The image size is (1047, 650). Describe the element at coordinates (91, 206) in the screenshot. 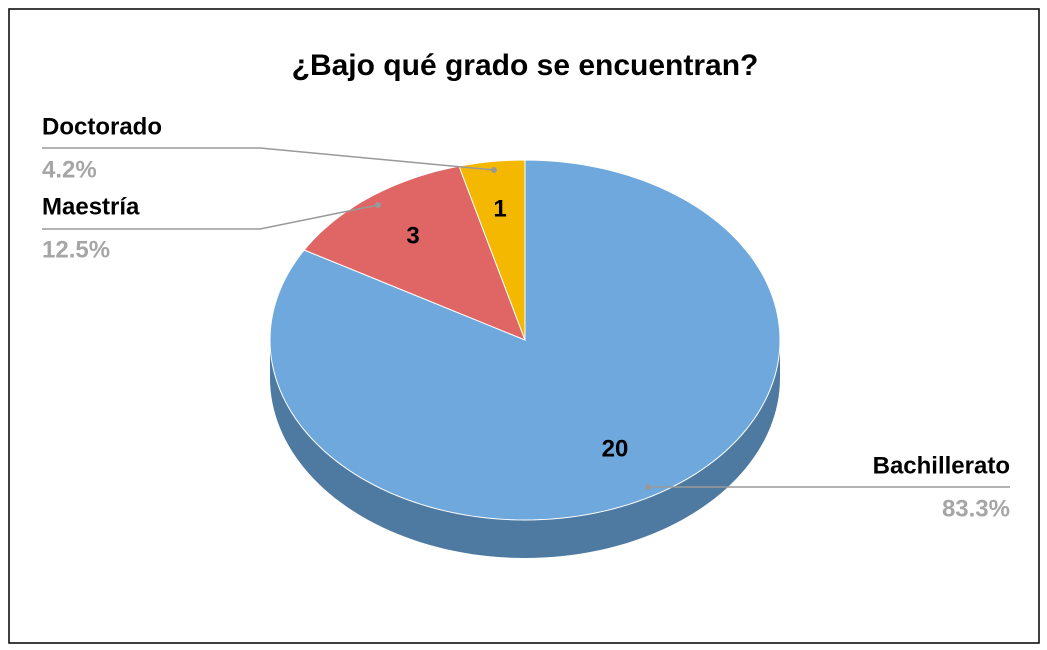

I see `category-label: Maestría` at that location.